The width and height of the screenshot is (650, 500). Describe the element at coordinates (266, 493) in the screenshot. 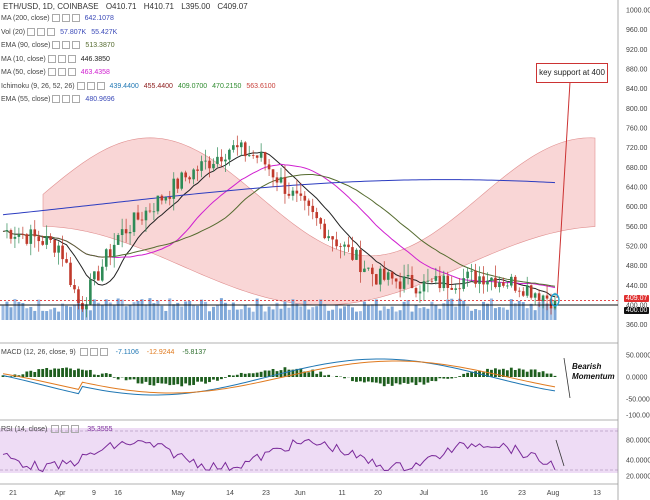

I see `time-axis-label: 23` at that location.